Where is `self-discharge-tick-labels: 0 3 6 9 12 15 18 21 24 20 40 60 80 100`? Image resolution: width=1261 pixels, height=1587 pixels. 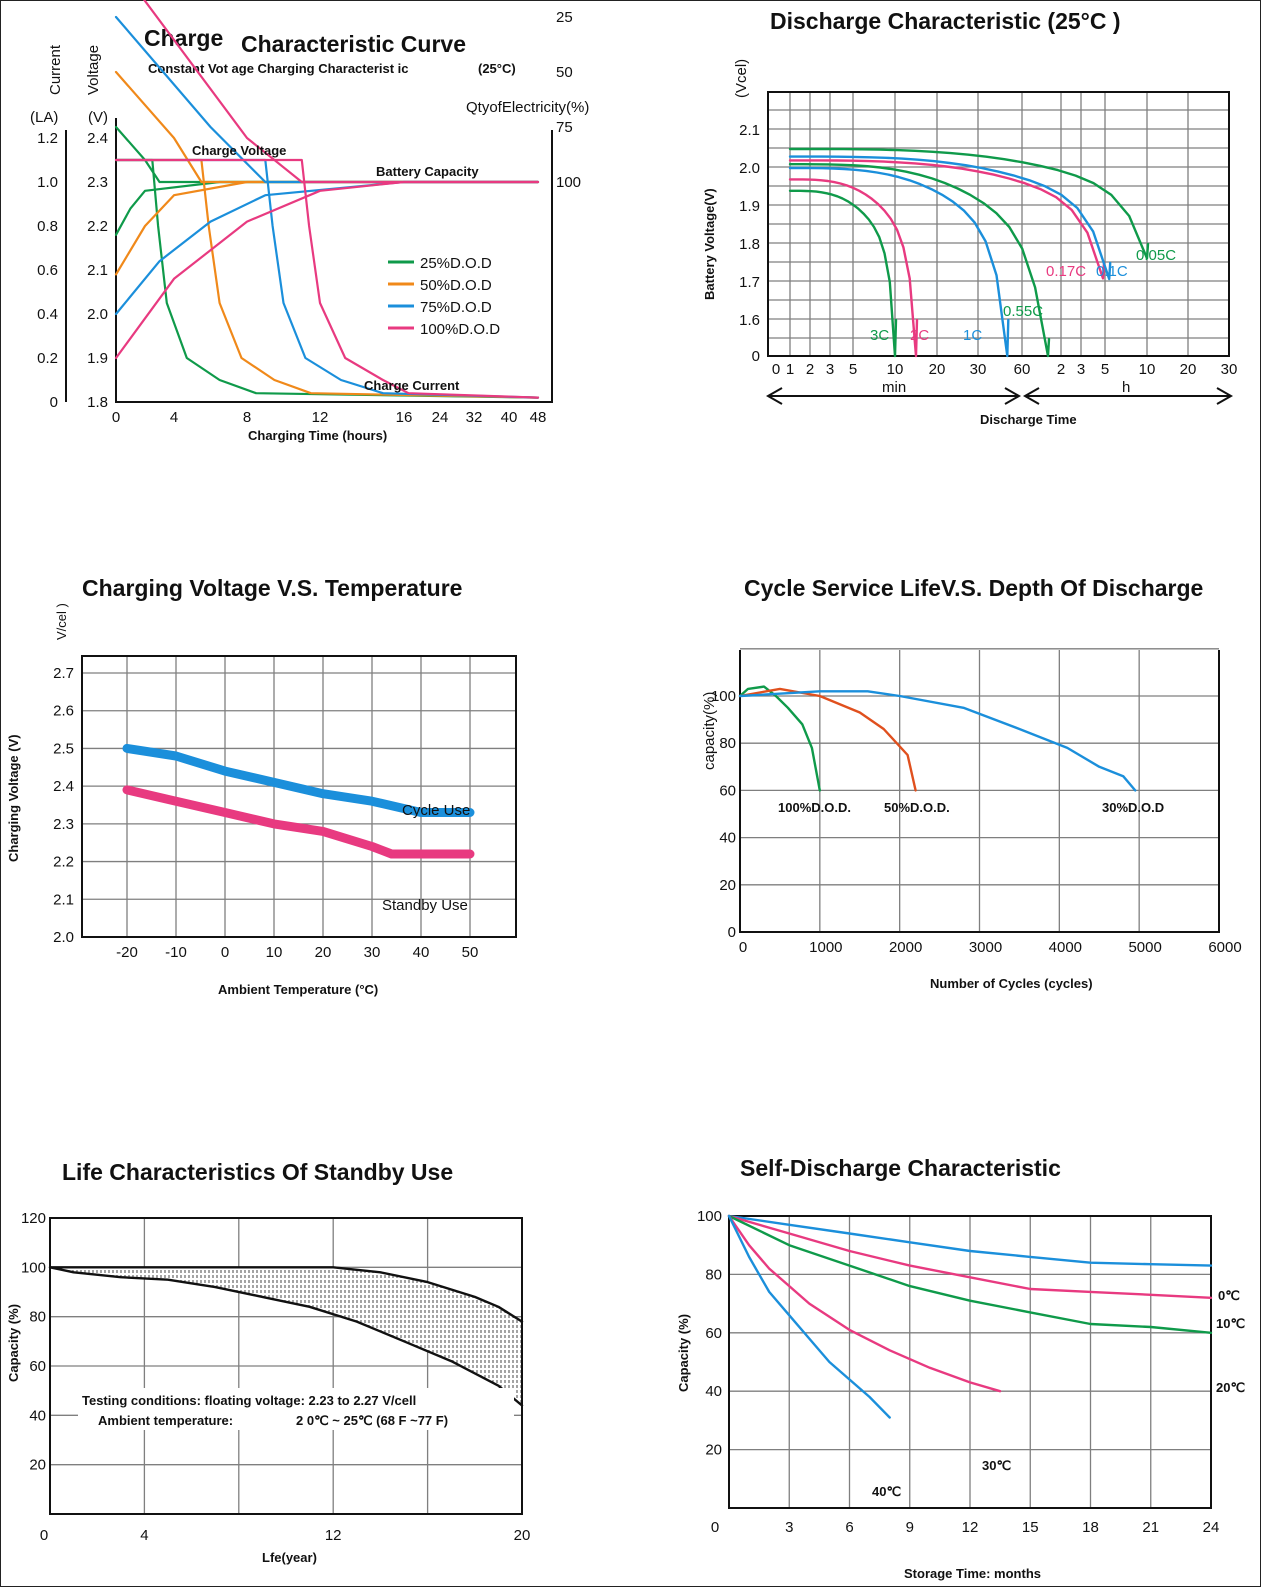
self-discharge-tick-labels: 0 3 6 9 12 15 18 21 24 20 40 60 80 100 is located at coordinates (958, 1372).